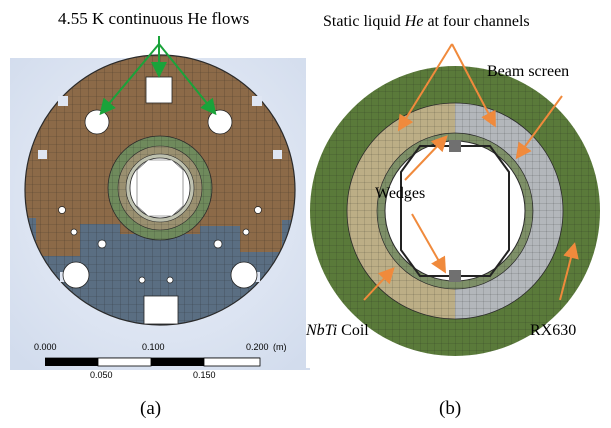 The height and width of the screenshot is (428, 611). I want to click on coil-italic: NbTi, so click(322, 330).